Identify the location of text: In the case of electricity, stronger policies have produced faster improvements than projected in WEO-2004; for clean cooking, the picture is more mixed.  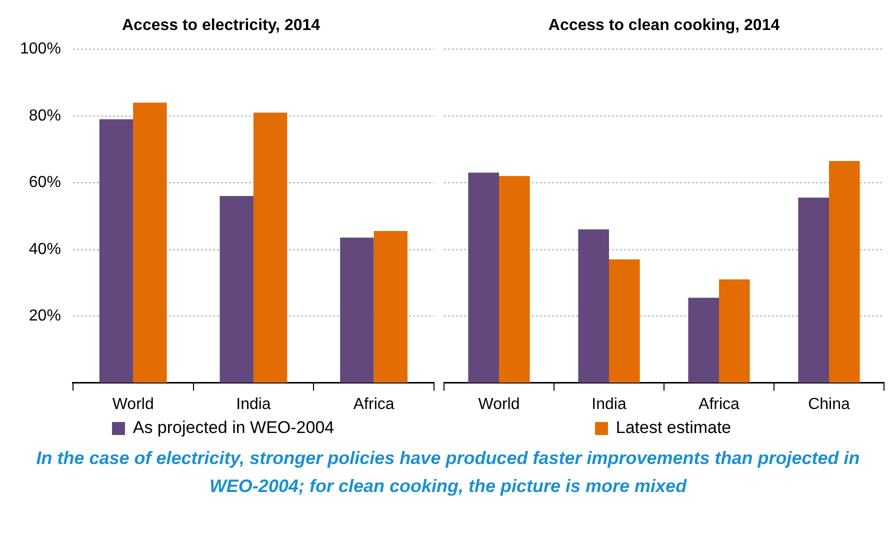
(448, 472).